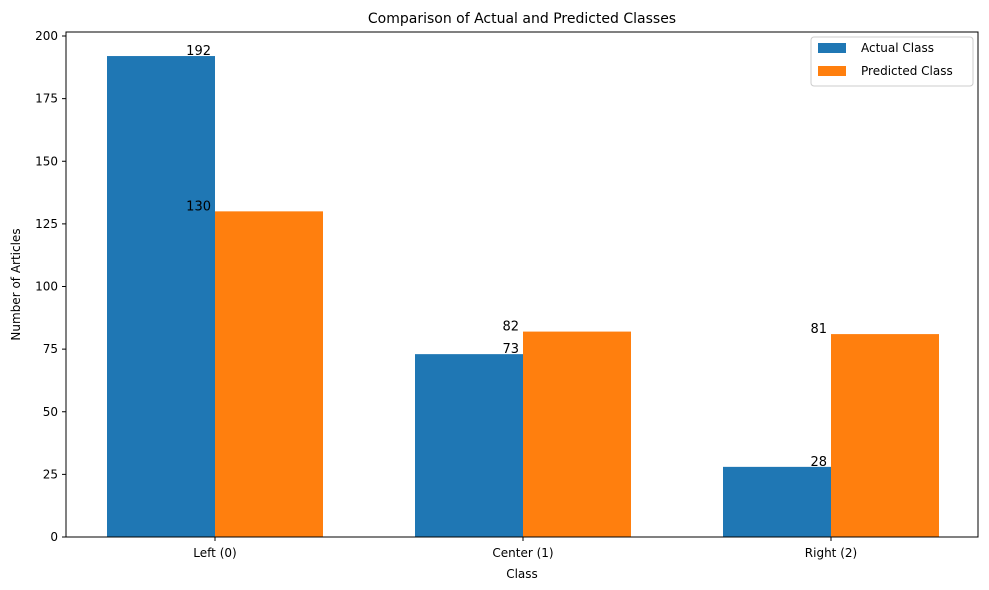  I want to click on x-tick-label: Right (2), so click(831, 553).